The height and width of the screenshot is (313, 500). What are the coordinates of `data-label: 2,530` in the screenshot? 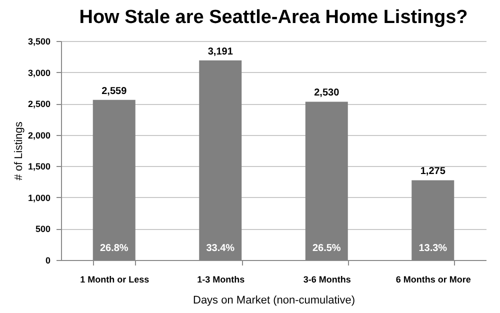 It's located at (327, 93).